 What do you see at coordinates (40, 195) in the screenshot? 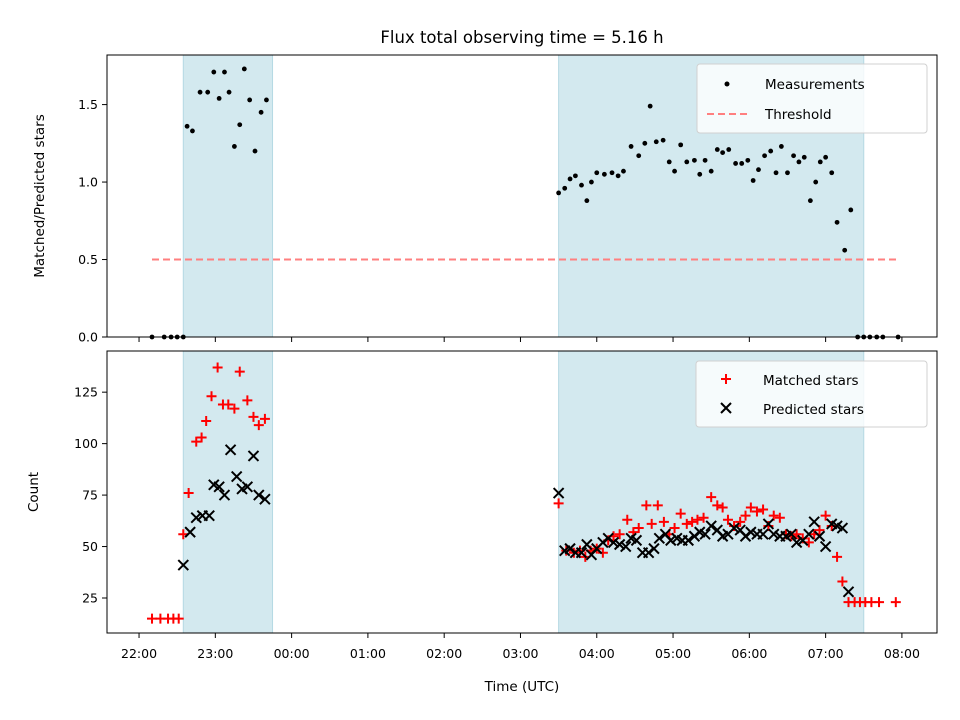
I see `top-panel-ylabel: Matched/Predicted stars` at bounding box center [40, 195].